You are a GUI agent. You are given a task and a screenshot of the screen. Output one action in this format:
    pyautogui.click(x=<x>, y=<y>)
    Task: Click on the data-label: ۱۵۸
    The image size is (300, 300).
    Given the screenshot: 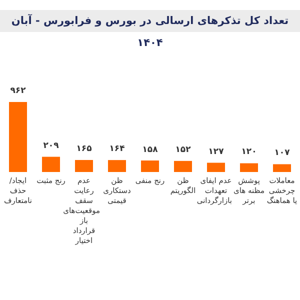 What is the action you would take?
    pyautogui.click(x=150, y=149)
    